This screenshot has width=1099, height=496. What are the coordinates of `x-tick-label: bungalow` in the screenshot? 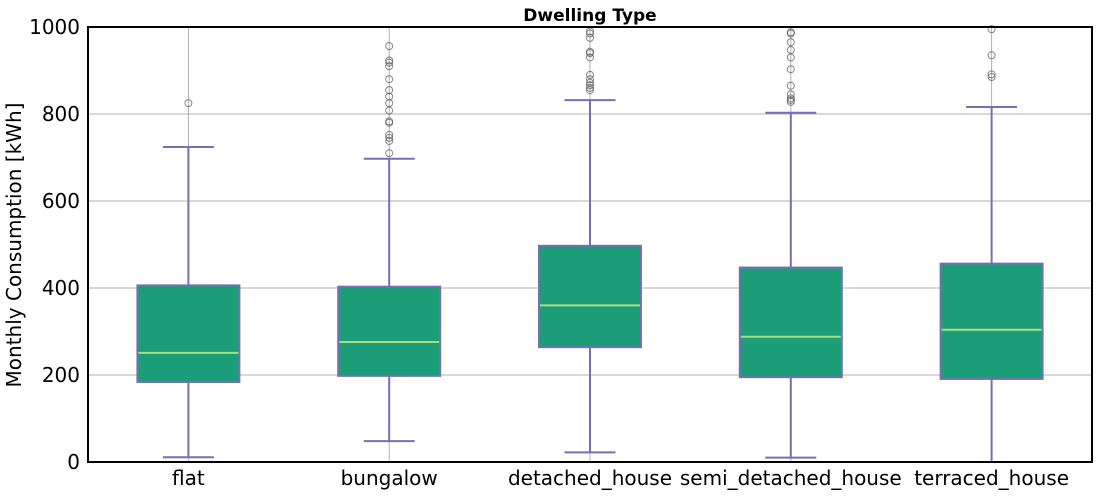 It's located at (389, 478).